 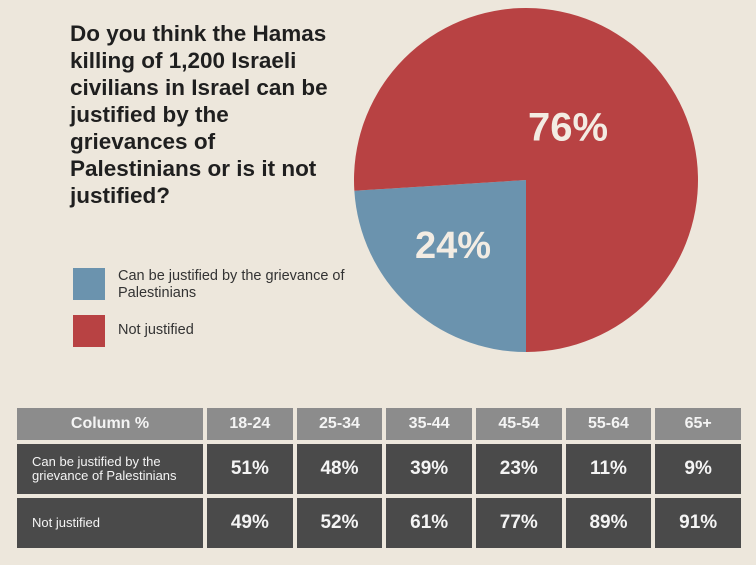 What do you see at coordinates (156, 330) in the screenshot?
I see `legend-label-not-justified: Not justified` at bounding box center [156, 330].